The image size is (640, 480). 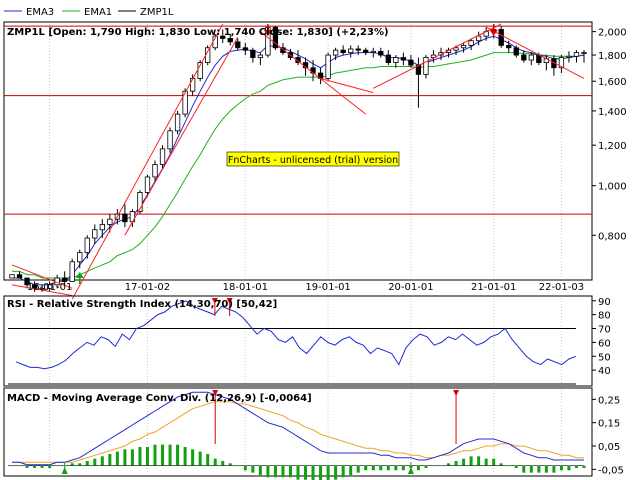 I want to click on macd-y-tick-label: -0,05, so click(x=611, y=470).